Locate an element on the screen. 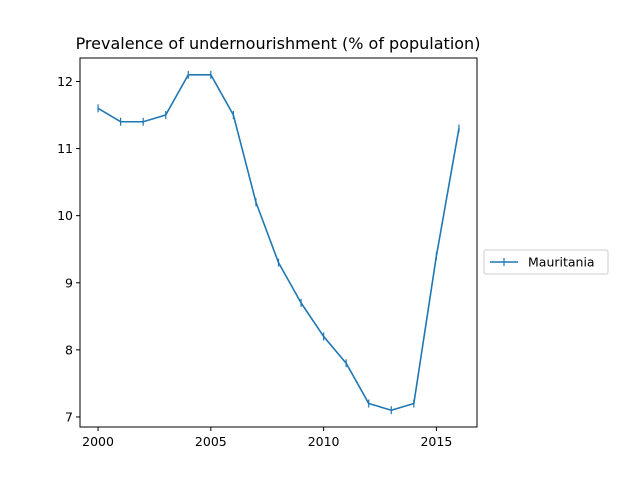 Image resolution: width=640 pixels, height=480 pixels. y-tick-label: 7 is located at coordinates (69, 416).